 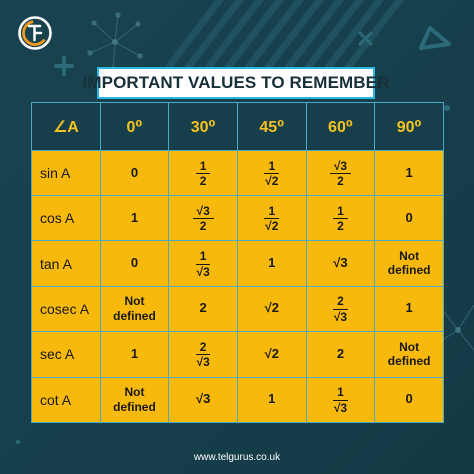 I want to click on telgurus-logo-mark, so click(x=35, y=33).